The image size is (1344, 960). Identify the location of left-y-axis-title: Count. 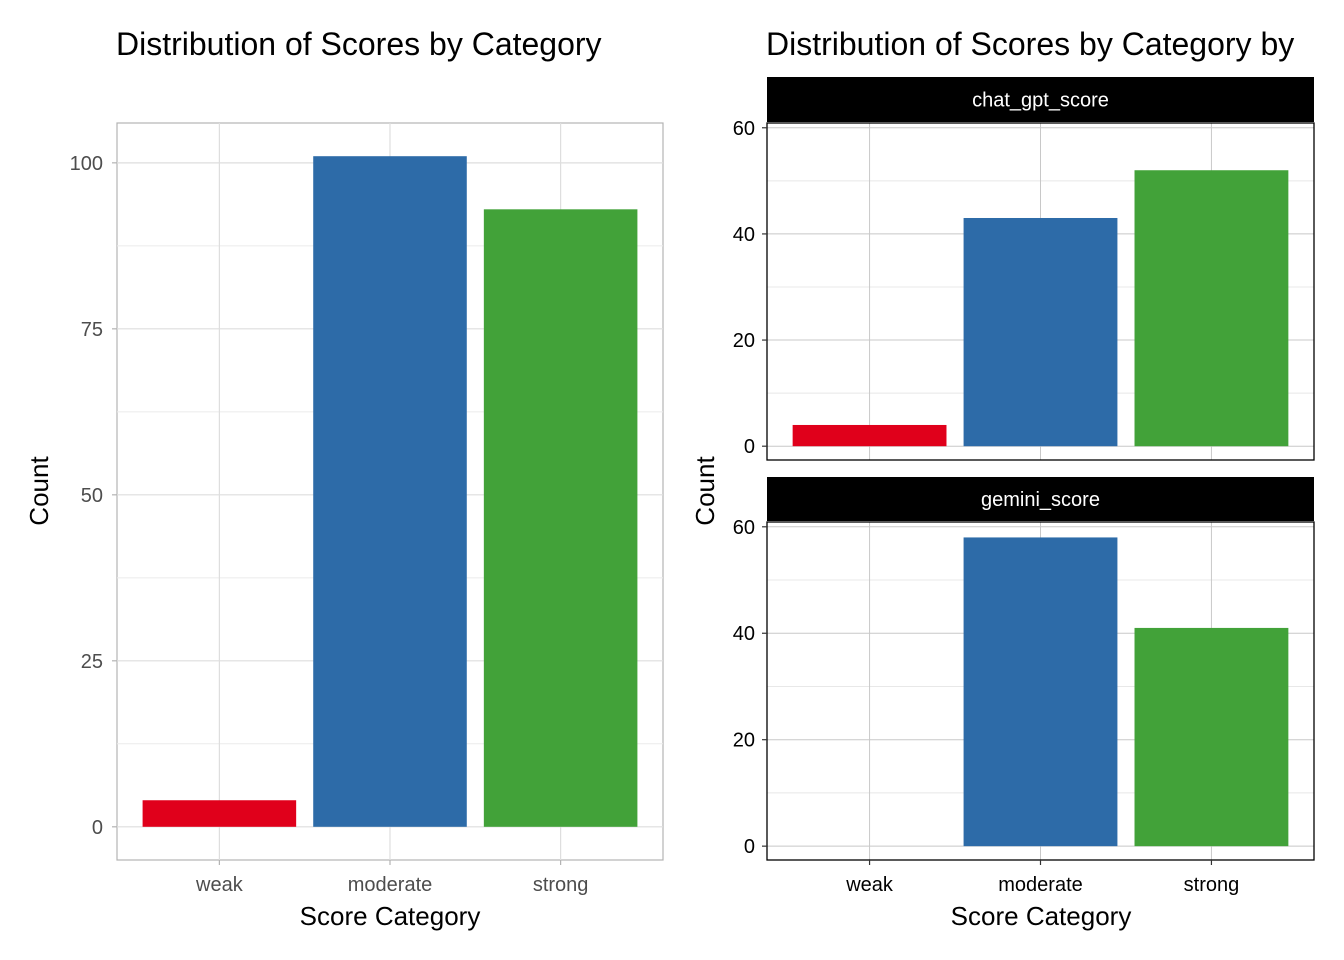
(39, 491).